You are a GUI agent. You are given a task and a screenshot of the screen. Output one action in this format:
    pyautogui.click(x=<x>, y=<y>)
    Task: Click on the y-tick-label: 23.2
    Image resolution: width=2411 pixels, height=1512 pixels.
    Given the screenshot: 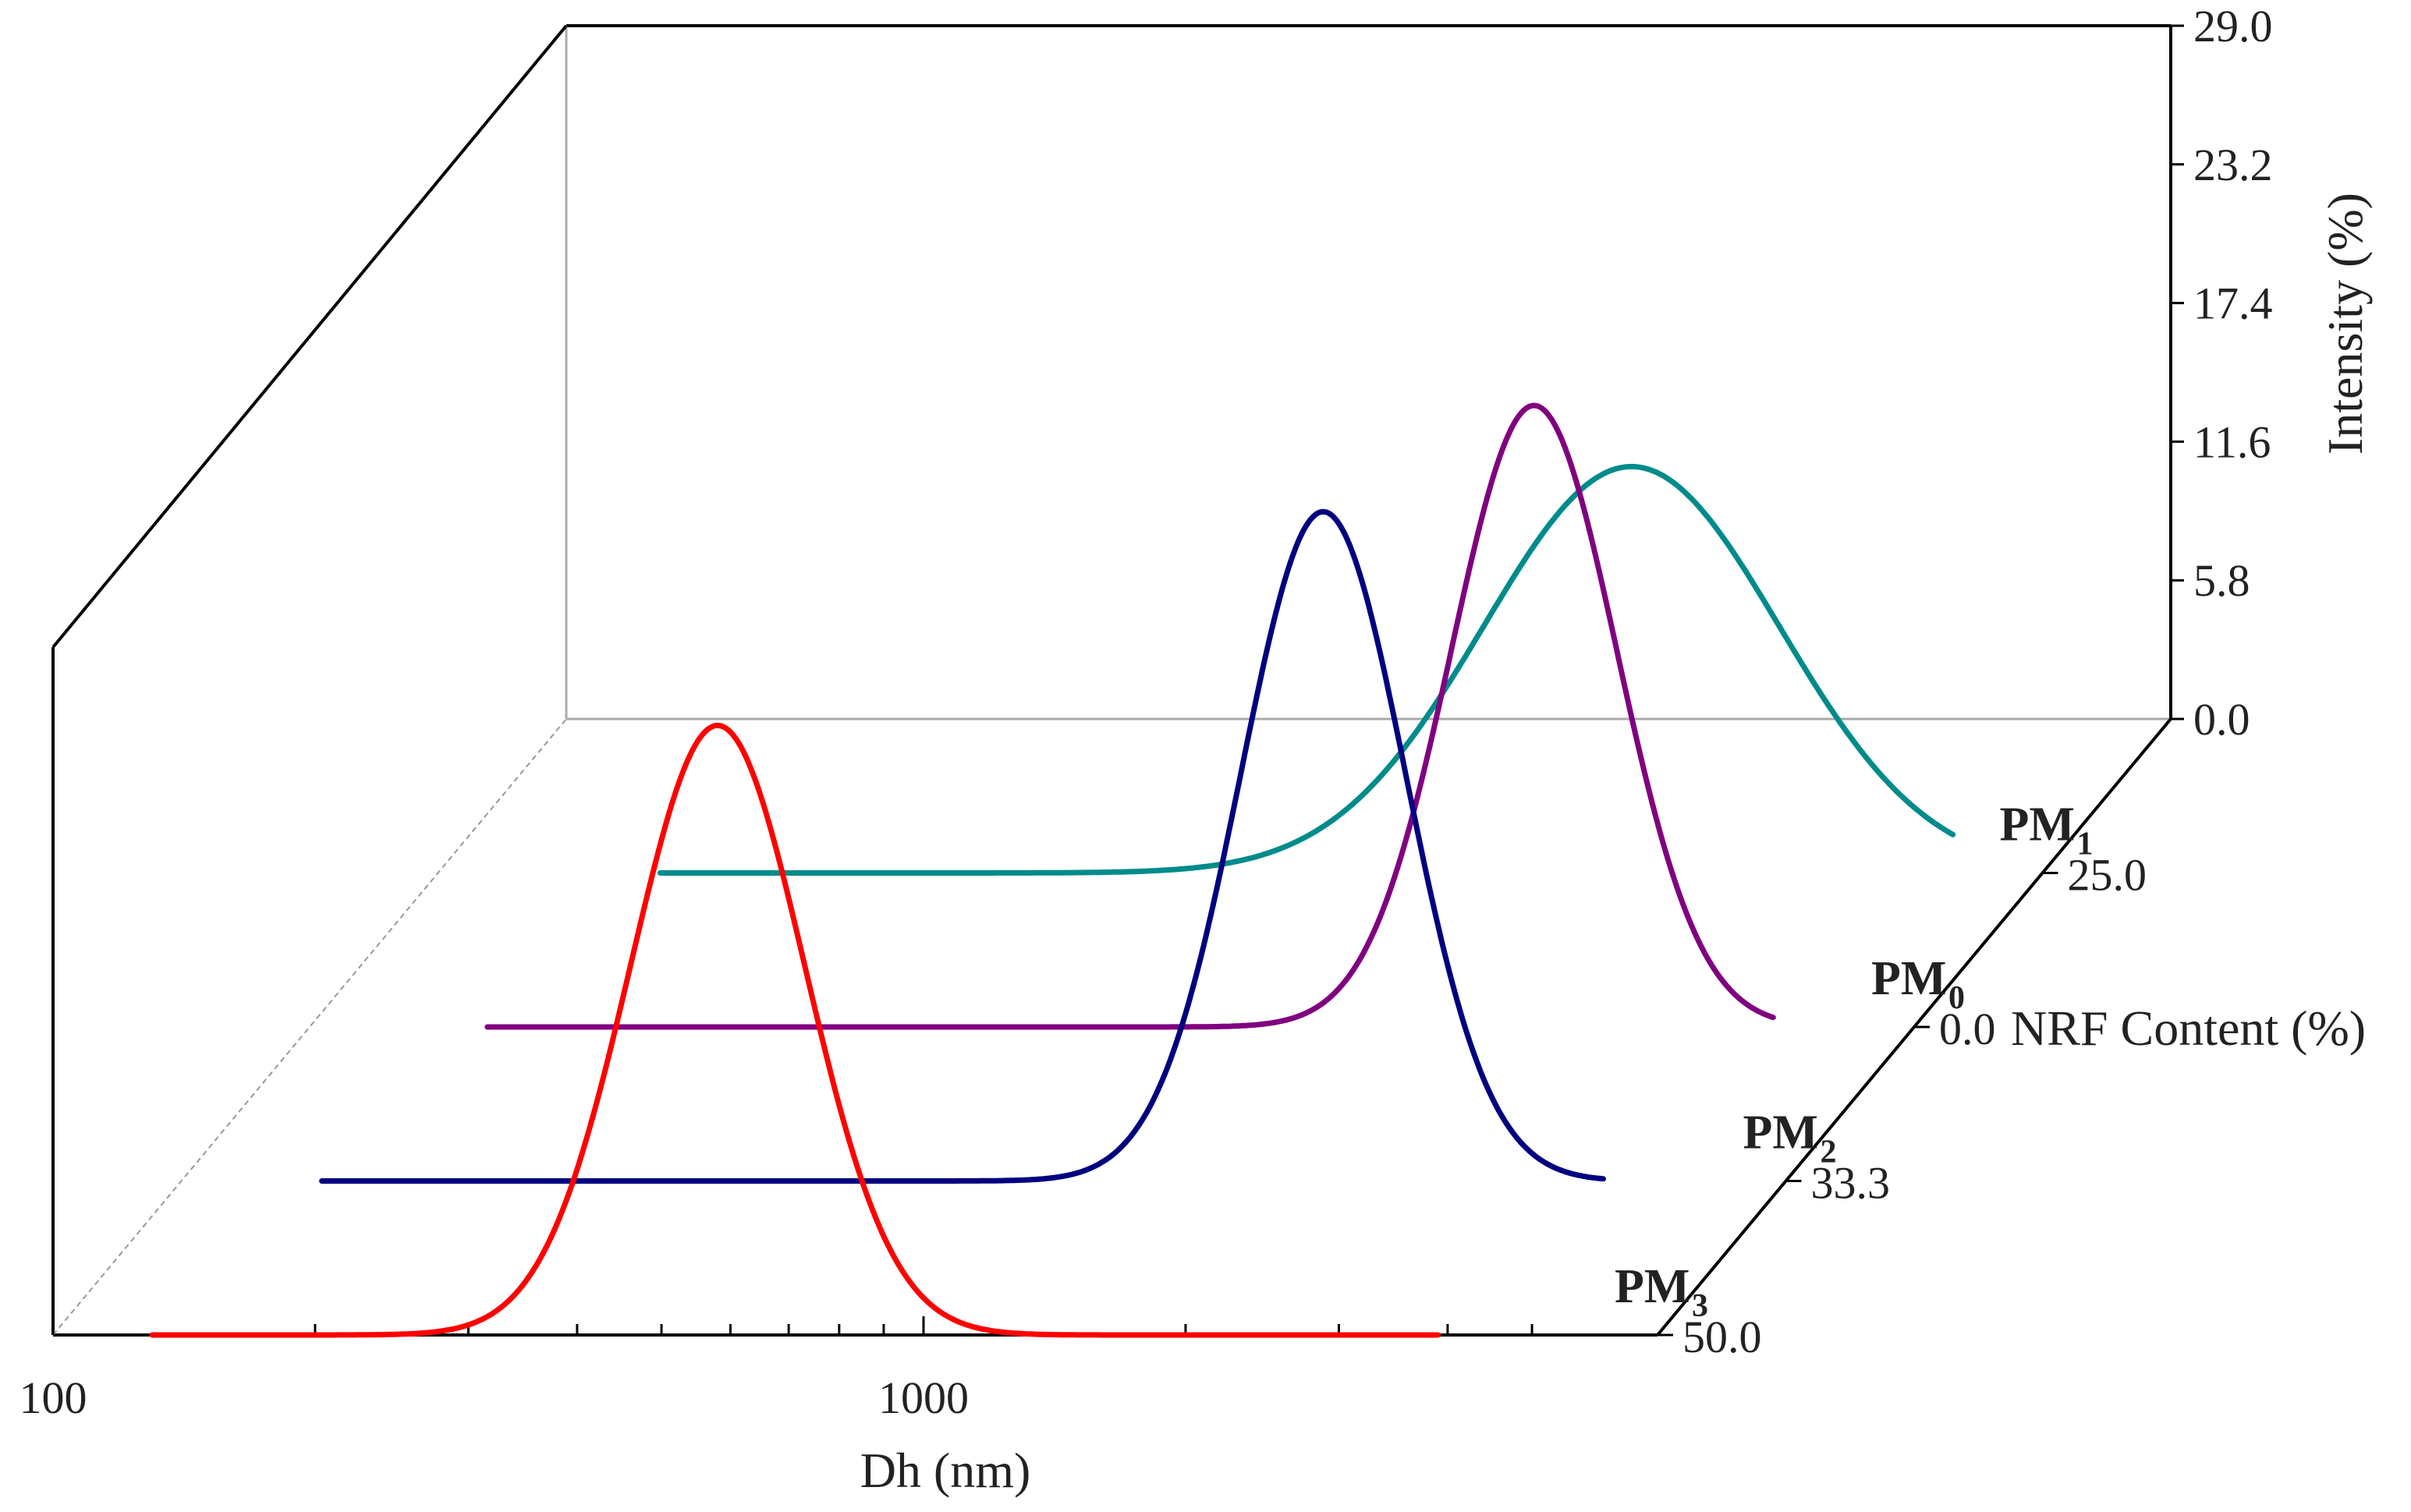 What is the action you would take?
    pyautogui.click(x=2233, y=165)
    